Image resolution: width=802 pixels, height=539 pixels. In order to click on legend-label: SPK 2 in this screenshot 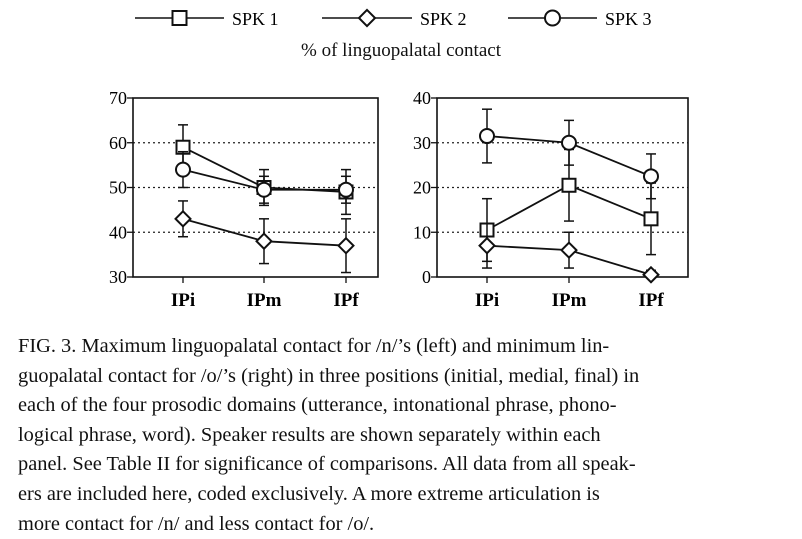, I will do `click(443, 19)`.